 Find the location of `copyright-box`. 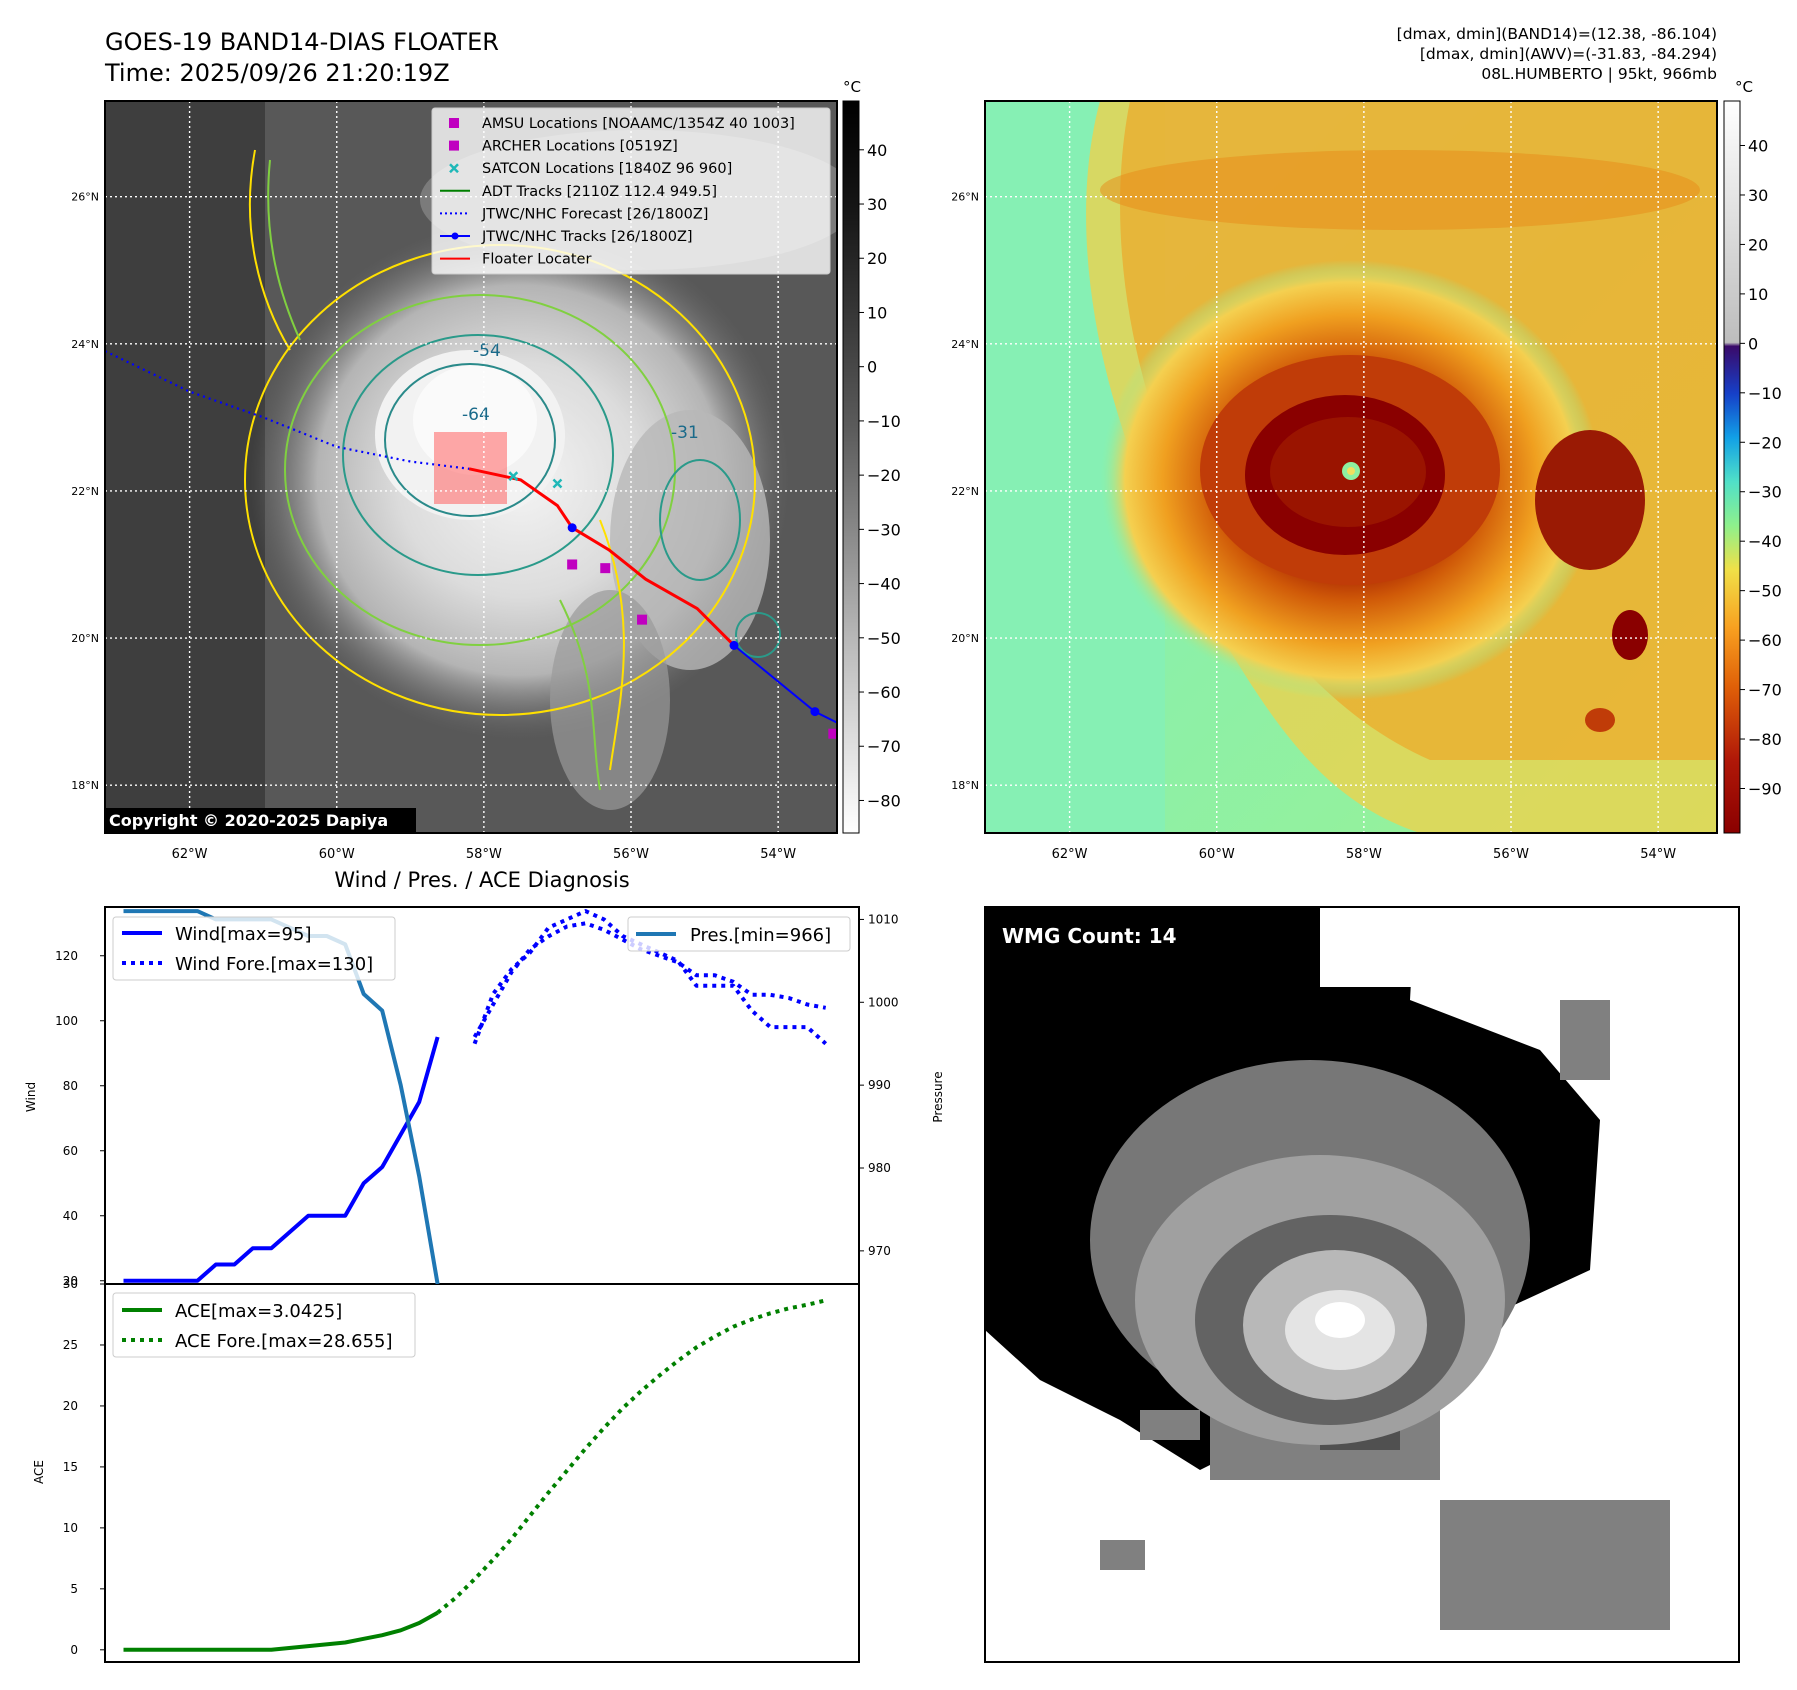

copyright-box is located at coordinates (260, 820).